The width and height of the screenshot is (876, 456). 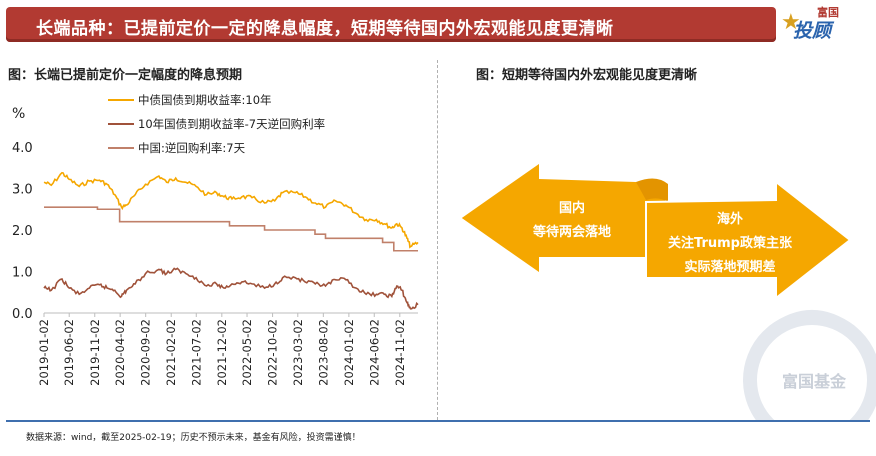 What do you see at coordinates (125, 75) in the screenshot?
I see `left-chart-subtitle: 图：长端已提前定价一定幅度的降息预期` at bounding box center [125, 75].